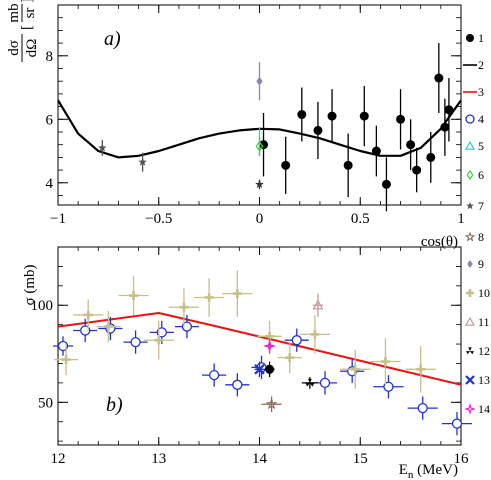  I want to click on legend-label: 7, so click(481, 206).